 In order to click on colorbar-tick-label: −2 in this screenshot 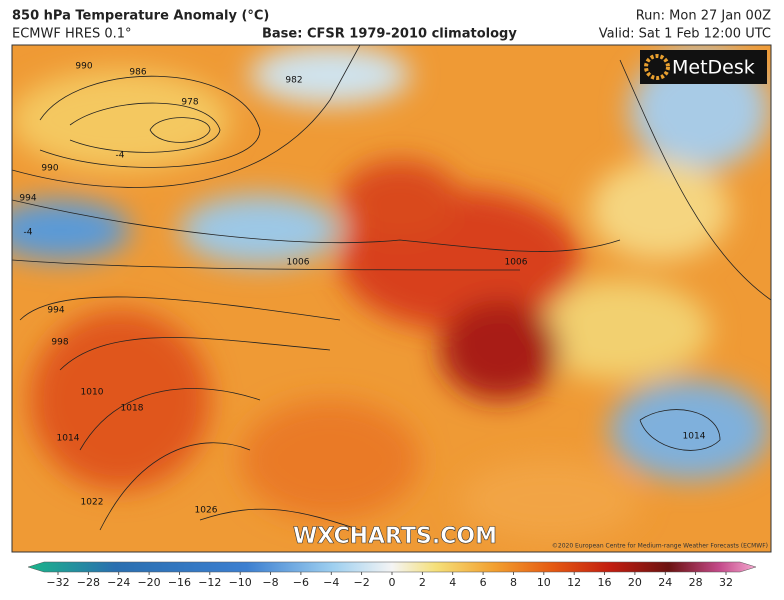, I will do `click(362, 582)`.